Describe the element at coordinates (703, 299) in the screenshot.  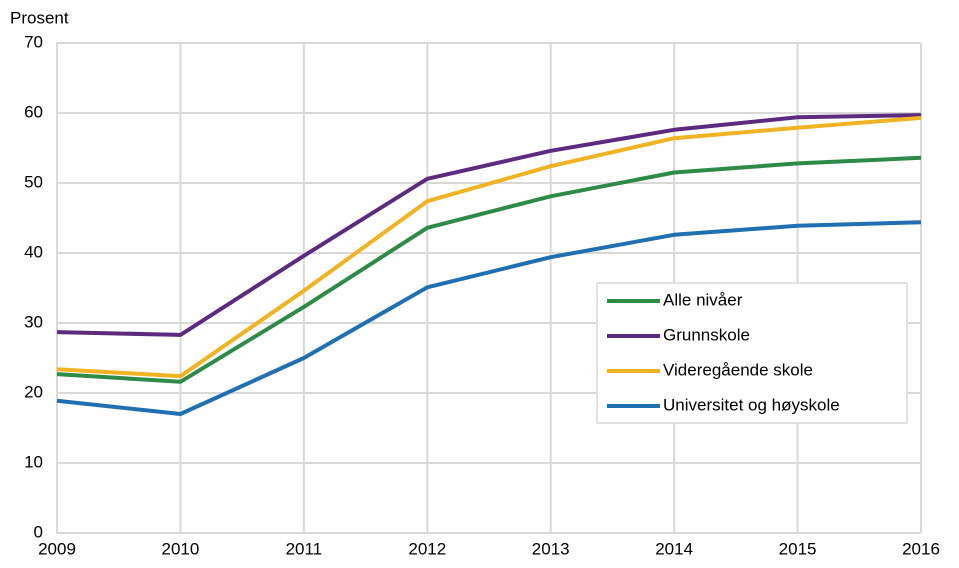
I see `legend-label: Alle nivåer` at that location.